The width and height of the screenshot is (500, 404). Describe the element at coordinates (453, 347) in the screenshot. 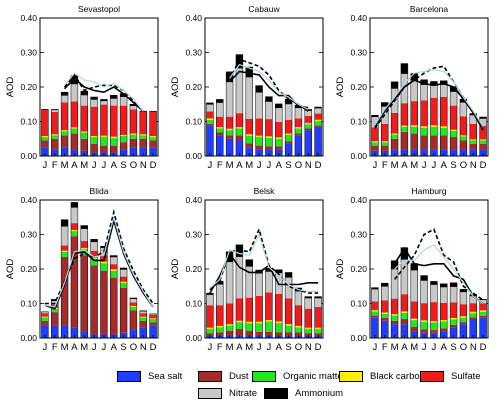

I see `x-tick-label-hamburg: S` at that location.